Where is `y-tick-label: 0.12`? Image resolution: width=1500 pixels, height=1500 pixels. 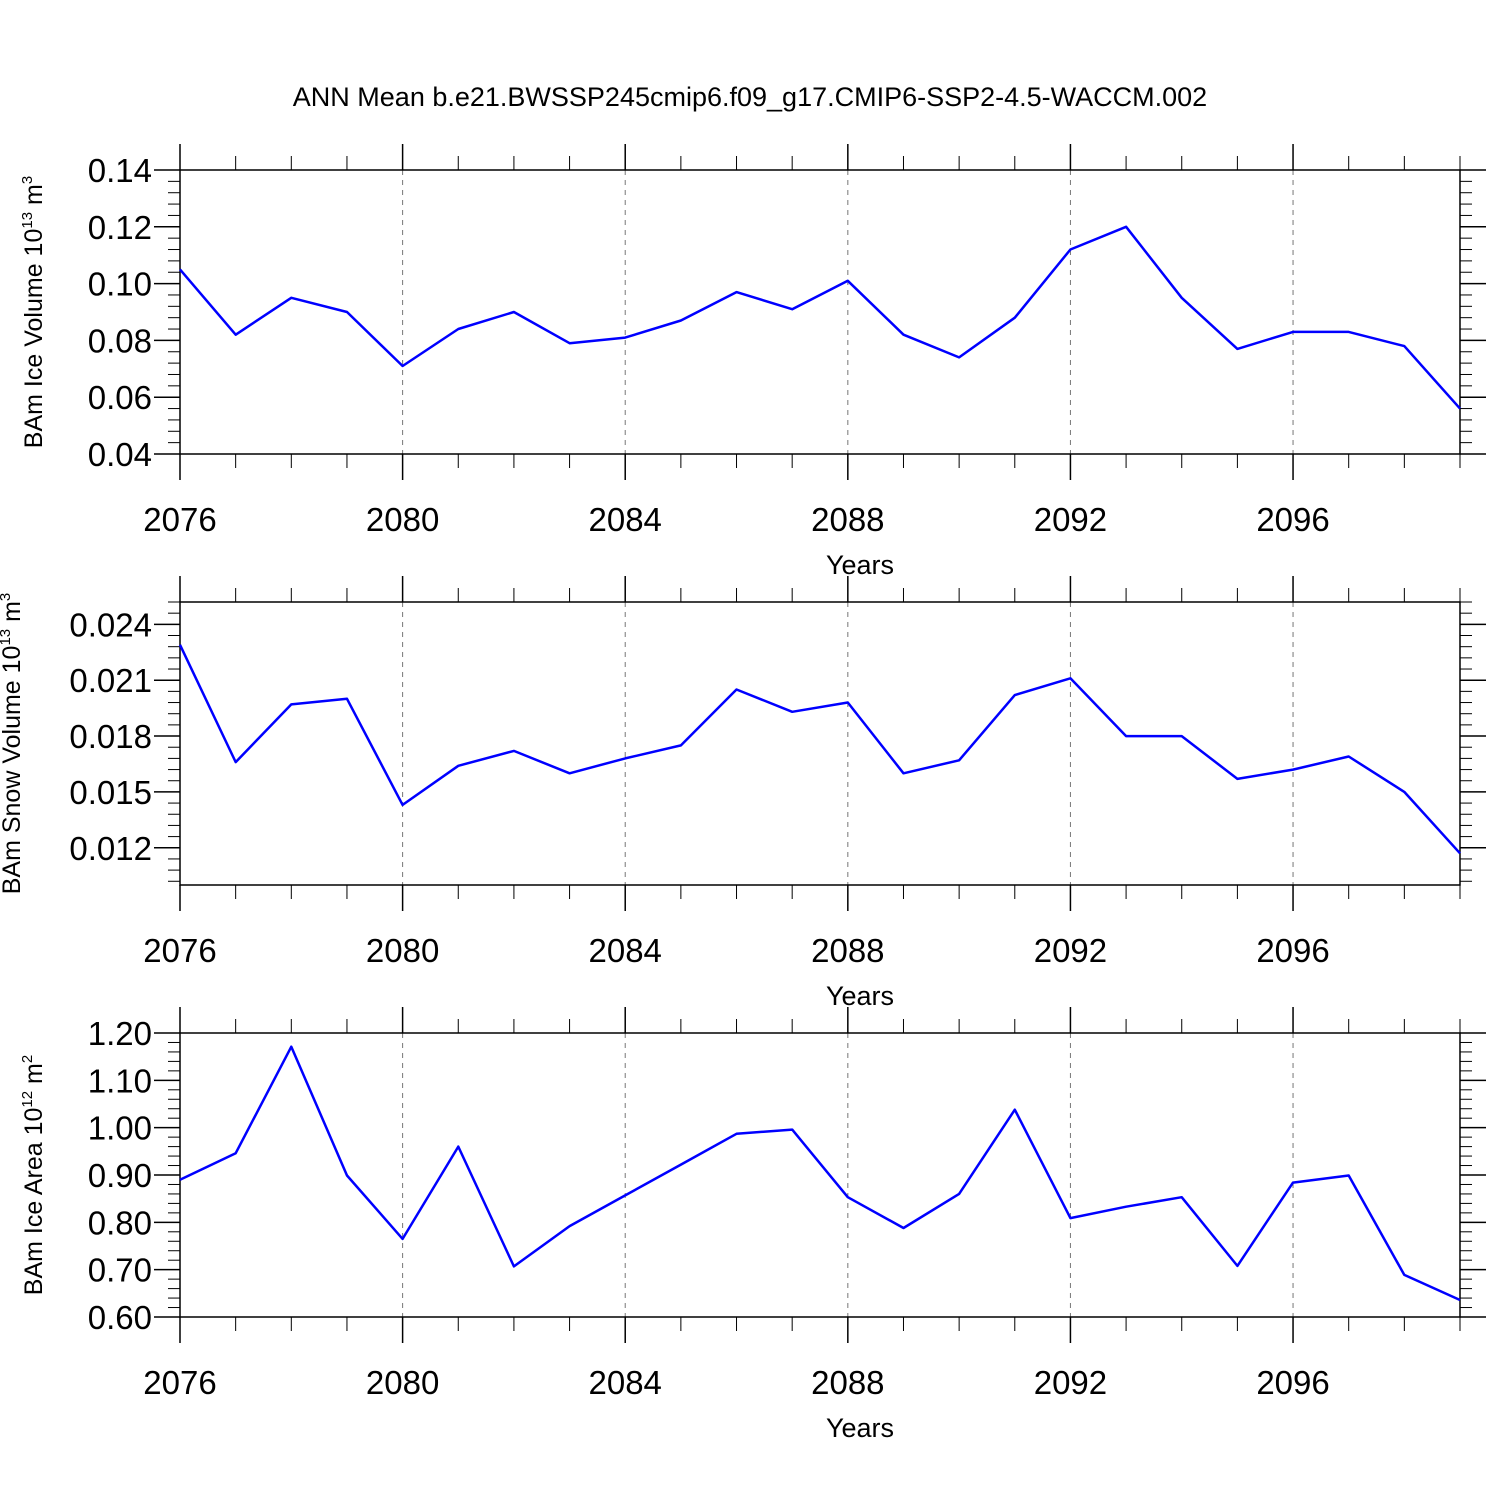
y-tick-label: 0.12 is located at coordinates (120, 227).